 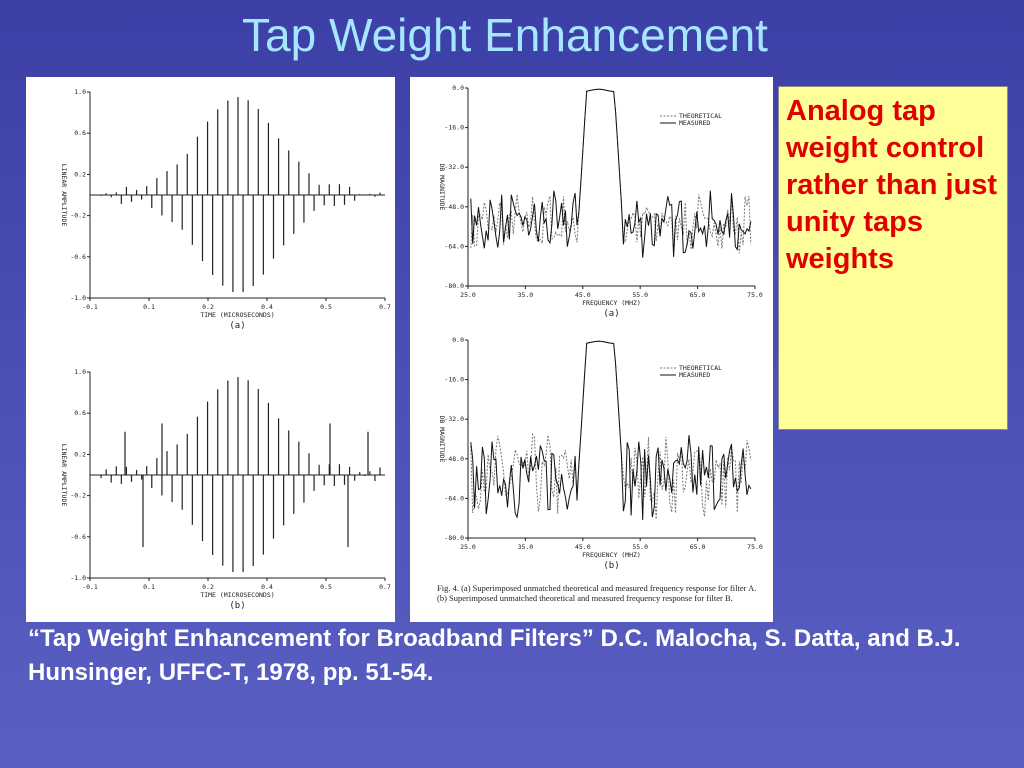 What do you see at coordinates (505, 35) in the screenshot?
I see `slide-title: Tap Weight Enhancement` at bounding box center [505, 35].